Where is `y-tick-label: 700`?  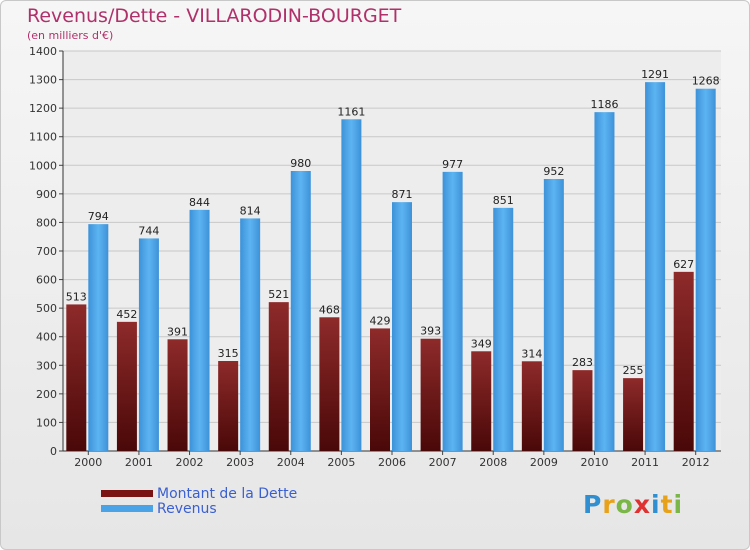 y-tick-label: 700 is located at coordinates (46, 251).